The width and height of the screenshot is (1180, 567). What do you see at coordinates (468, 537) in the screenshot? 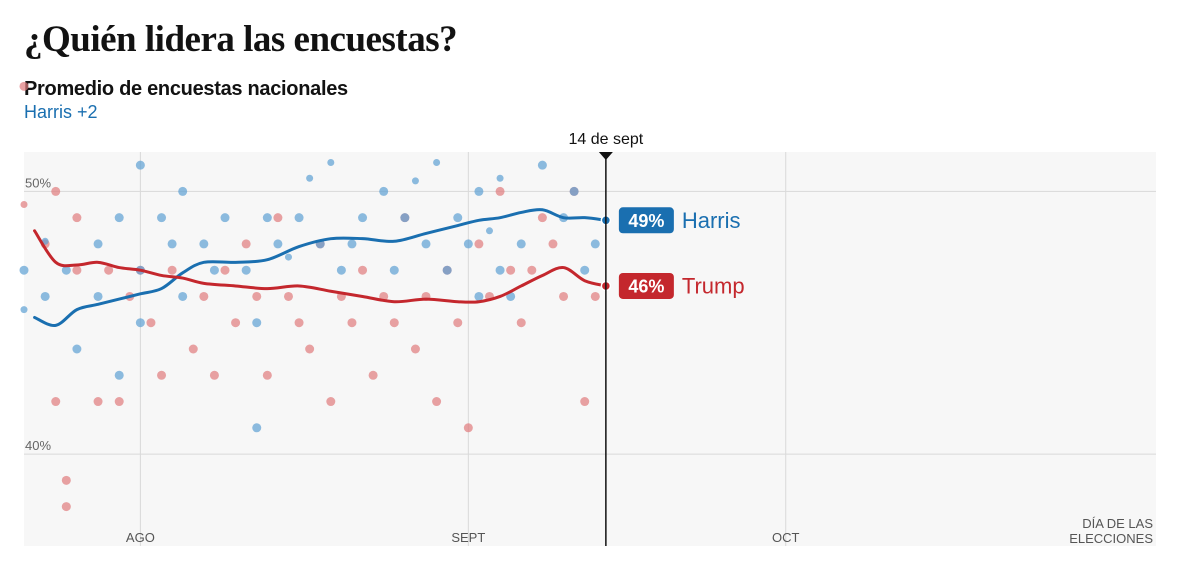
I see `x-tick-label: SEPT` at bounding box center [468, 537].